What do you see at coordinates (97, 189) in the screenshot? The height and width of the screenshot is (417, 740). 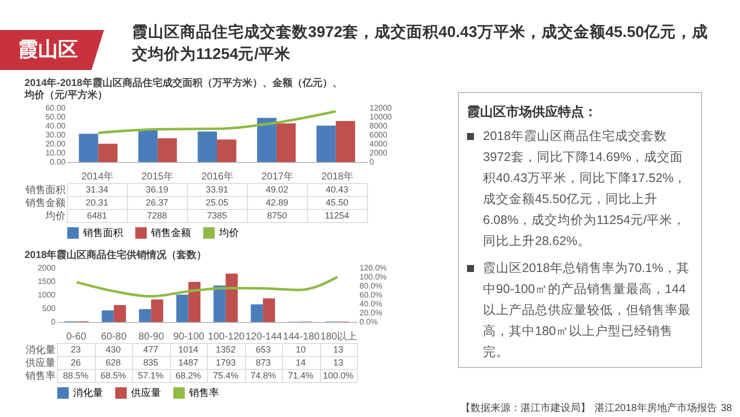 I see `data-label: 31.34` at bounding box center [97, 189].